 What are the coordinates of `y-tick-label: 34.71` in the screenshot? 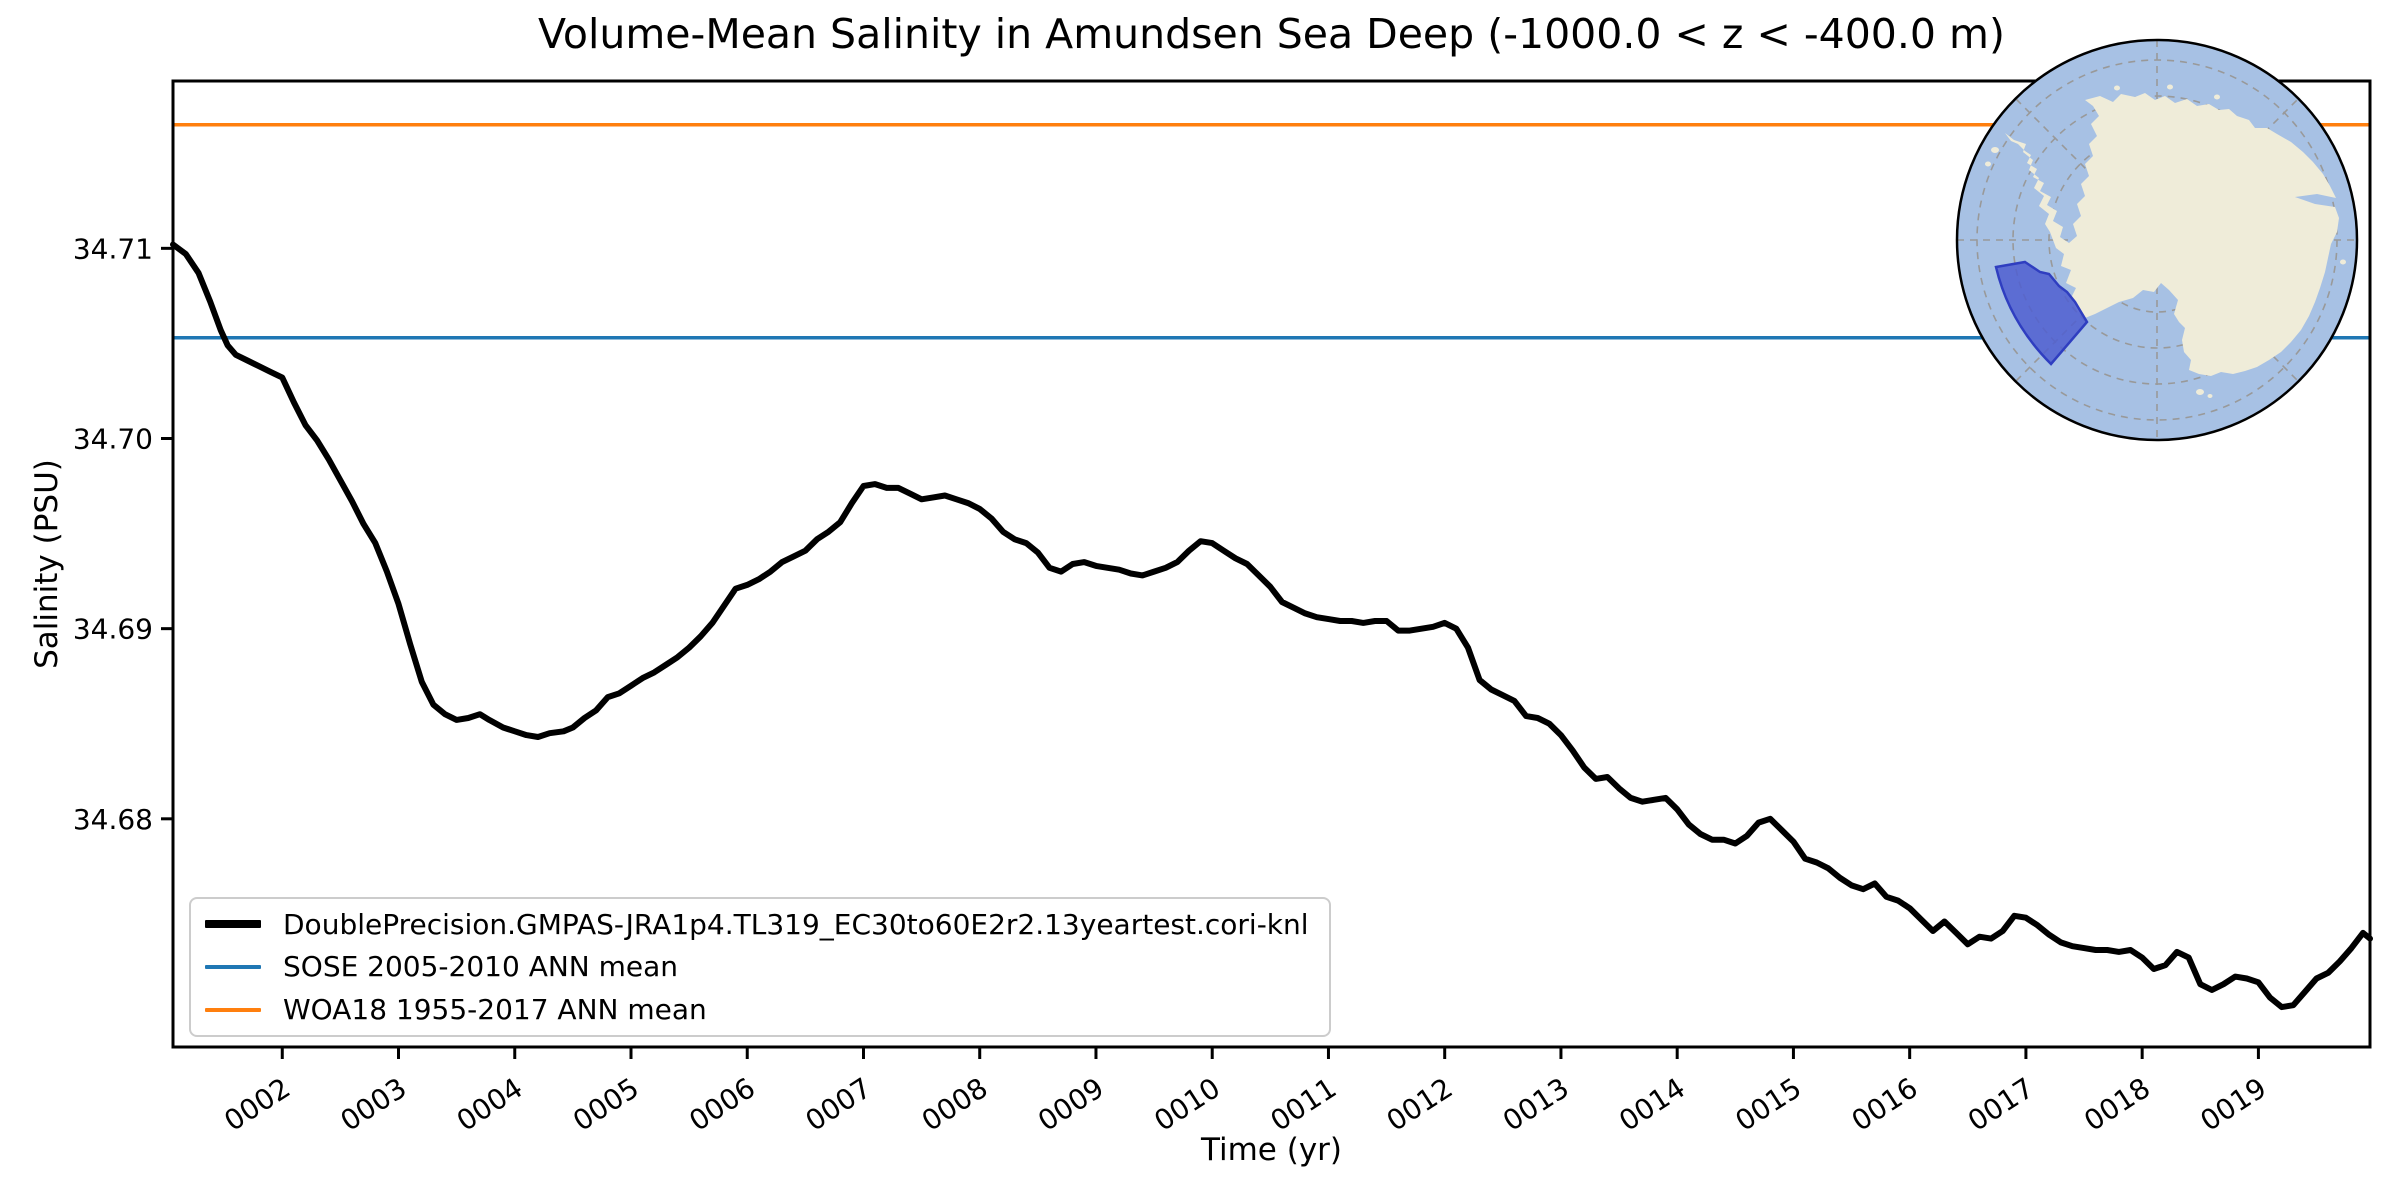 It's located at (113, 248).